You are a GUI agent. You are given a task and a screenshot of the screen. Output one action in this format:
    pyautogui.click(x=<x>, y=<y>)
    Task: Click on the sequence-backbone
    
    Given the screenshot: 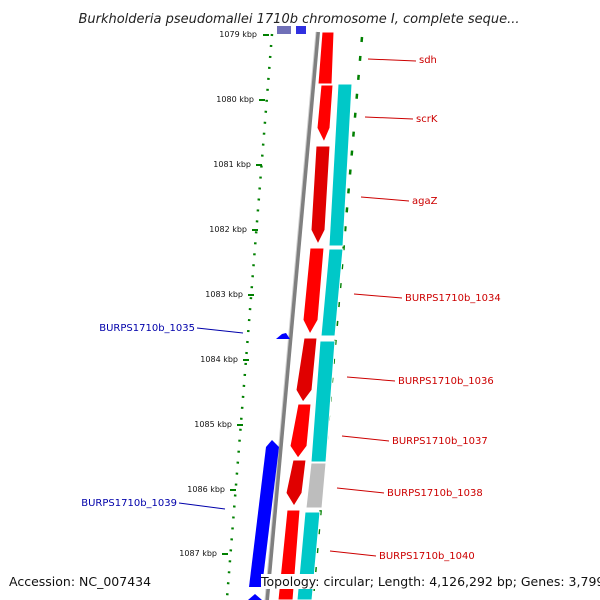 What is the action you would take?
    pyautogui.click(x=292, y=315)
    